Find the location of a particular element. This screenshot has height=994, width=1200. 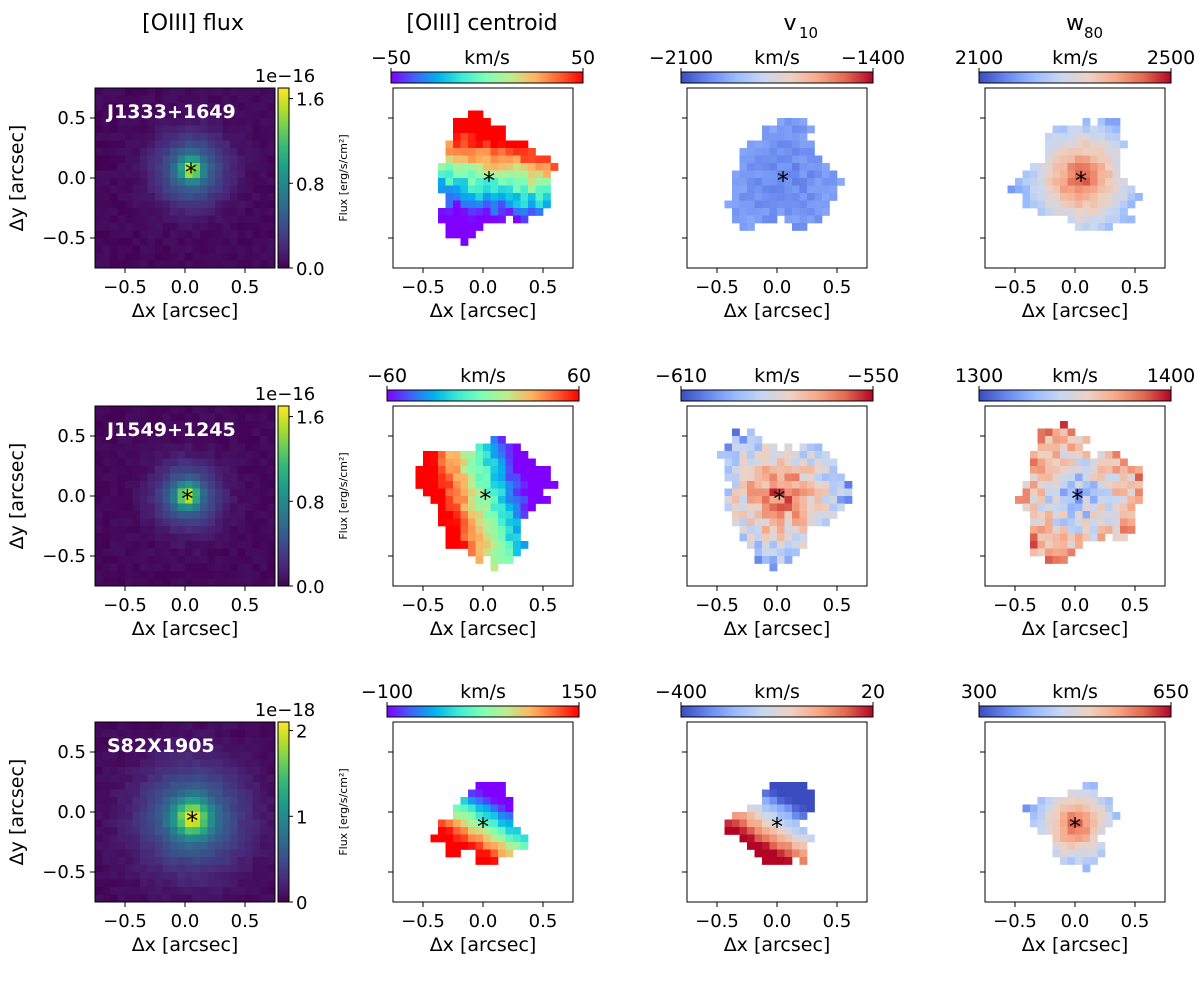

column-title-1: [OIII] centroid is located at coordinates (481, 23).